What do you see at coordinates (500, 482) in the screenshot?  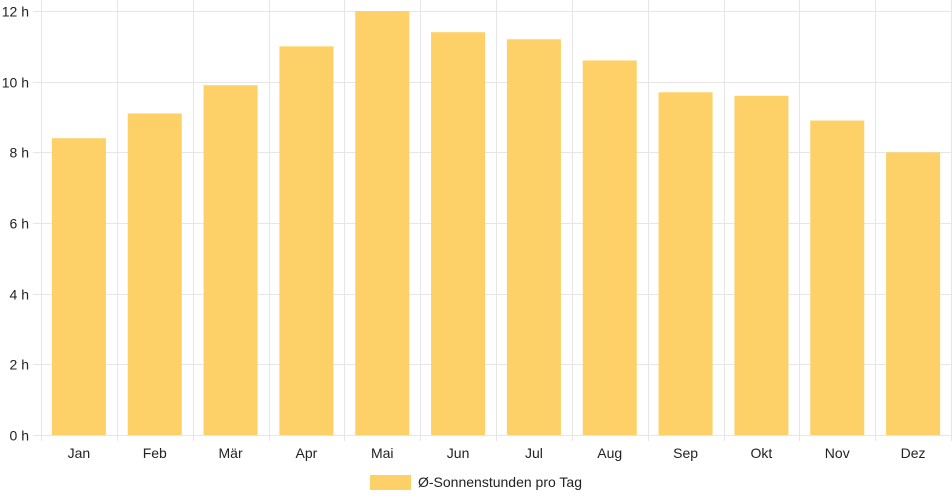 I see `legend-label: Ø-Sonnenstunden pro Tag` at bounding box center [500, 482].